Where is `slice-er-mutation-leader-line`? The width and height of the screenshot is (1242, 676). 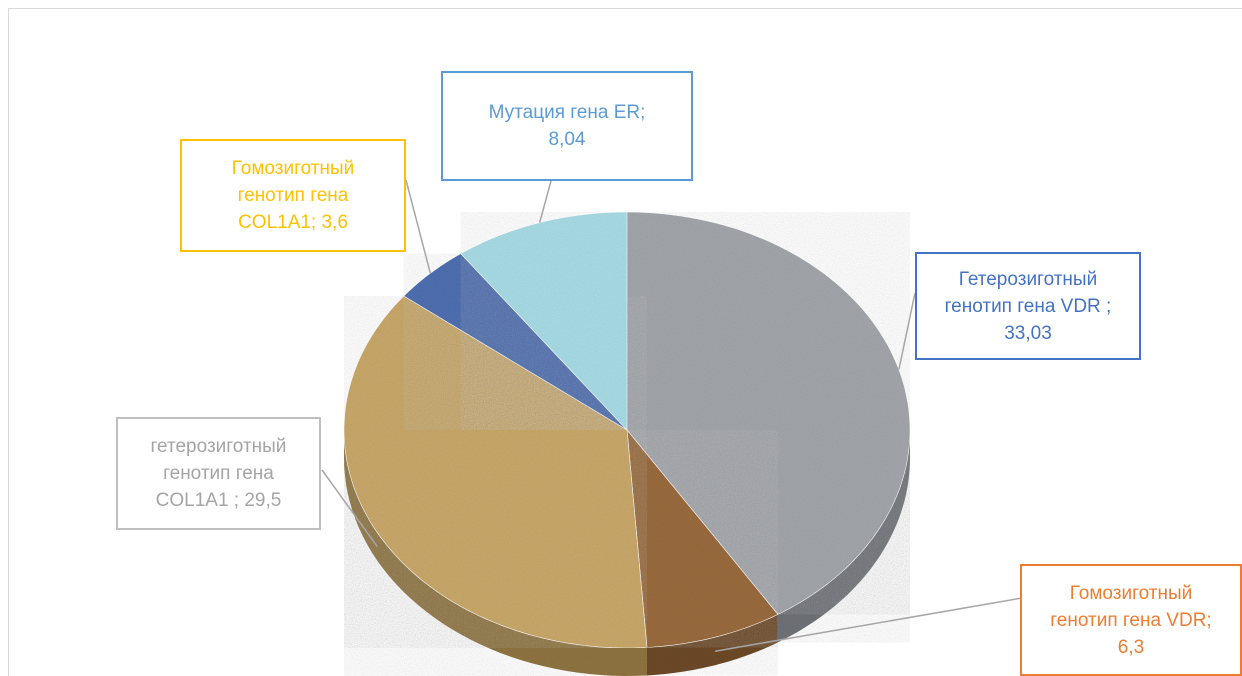 slice-er-mutation-leader-line is located at coordinates (545, 201).